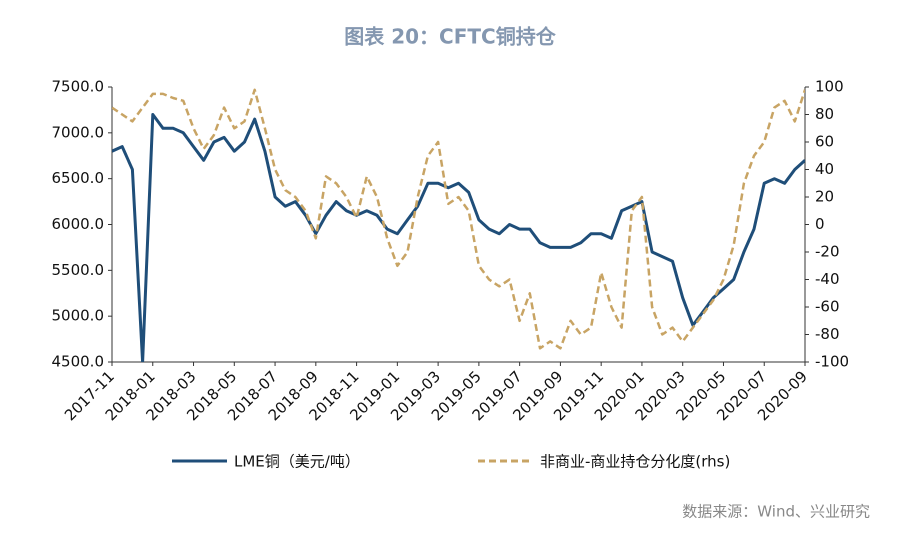  Describe the element at coordinates (776, 512) in the screenshot. I see `source-note: 数据来源：Wind、兴业研究` at that location.